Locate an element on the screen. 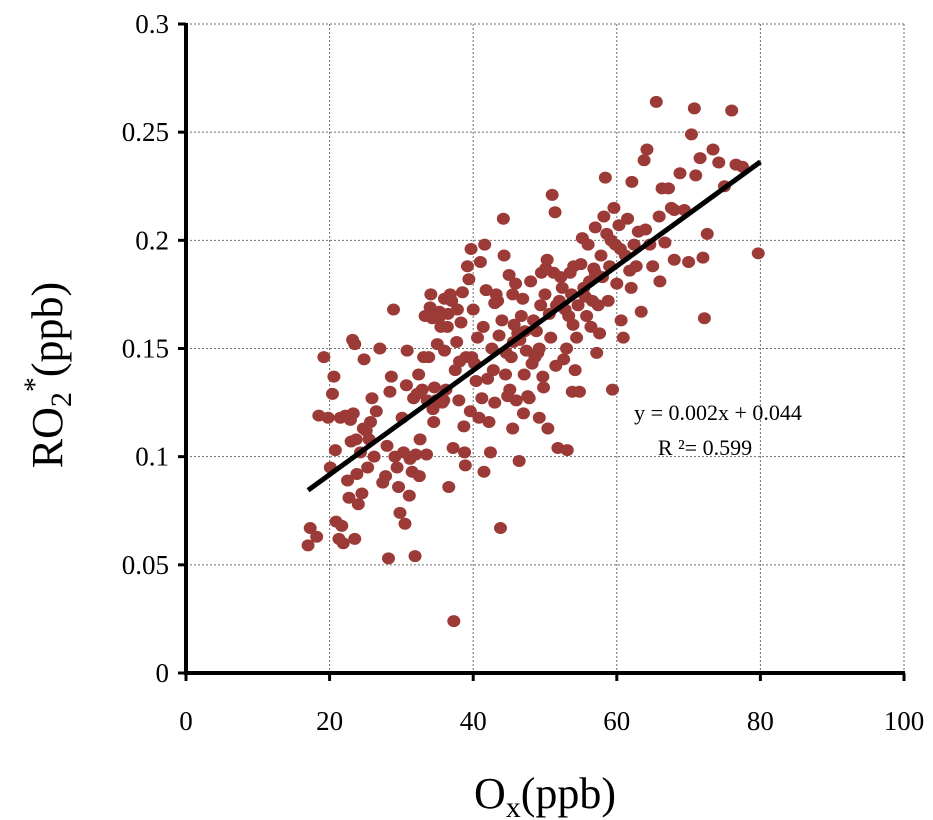 The width and height of the screenshot is (933, 820). y-tick-label: 0.1 is located at coordinates (152, 457).